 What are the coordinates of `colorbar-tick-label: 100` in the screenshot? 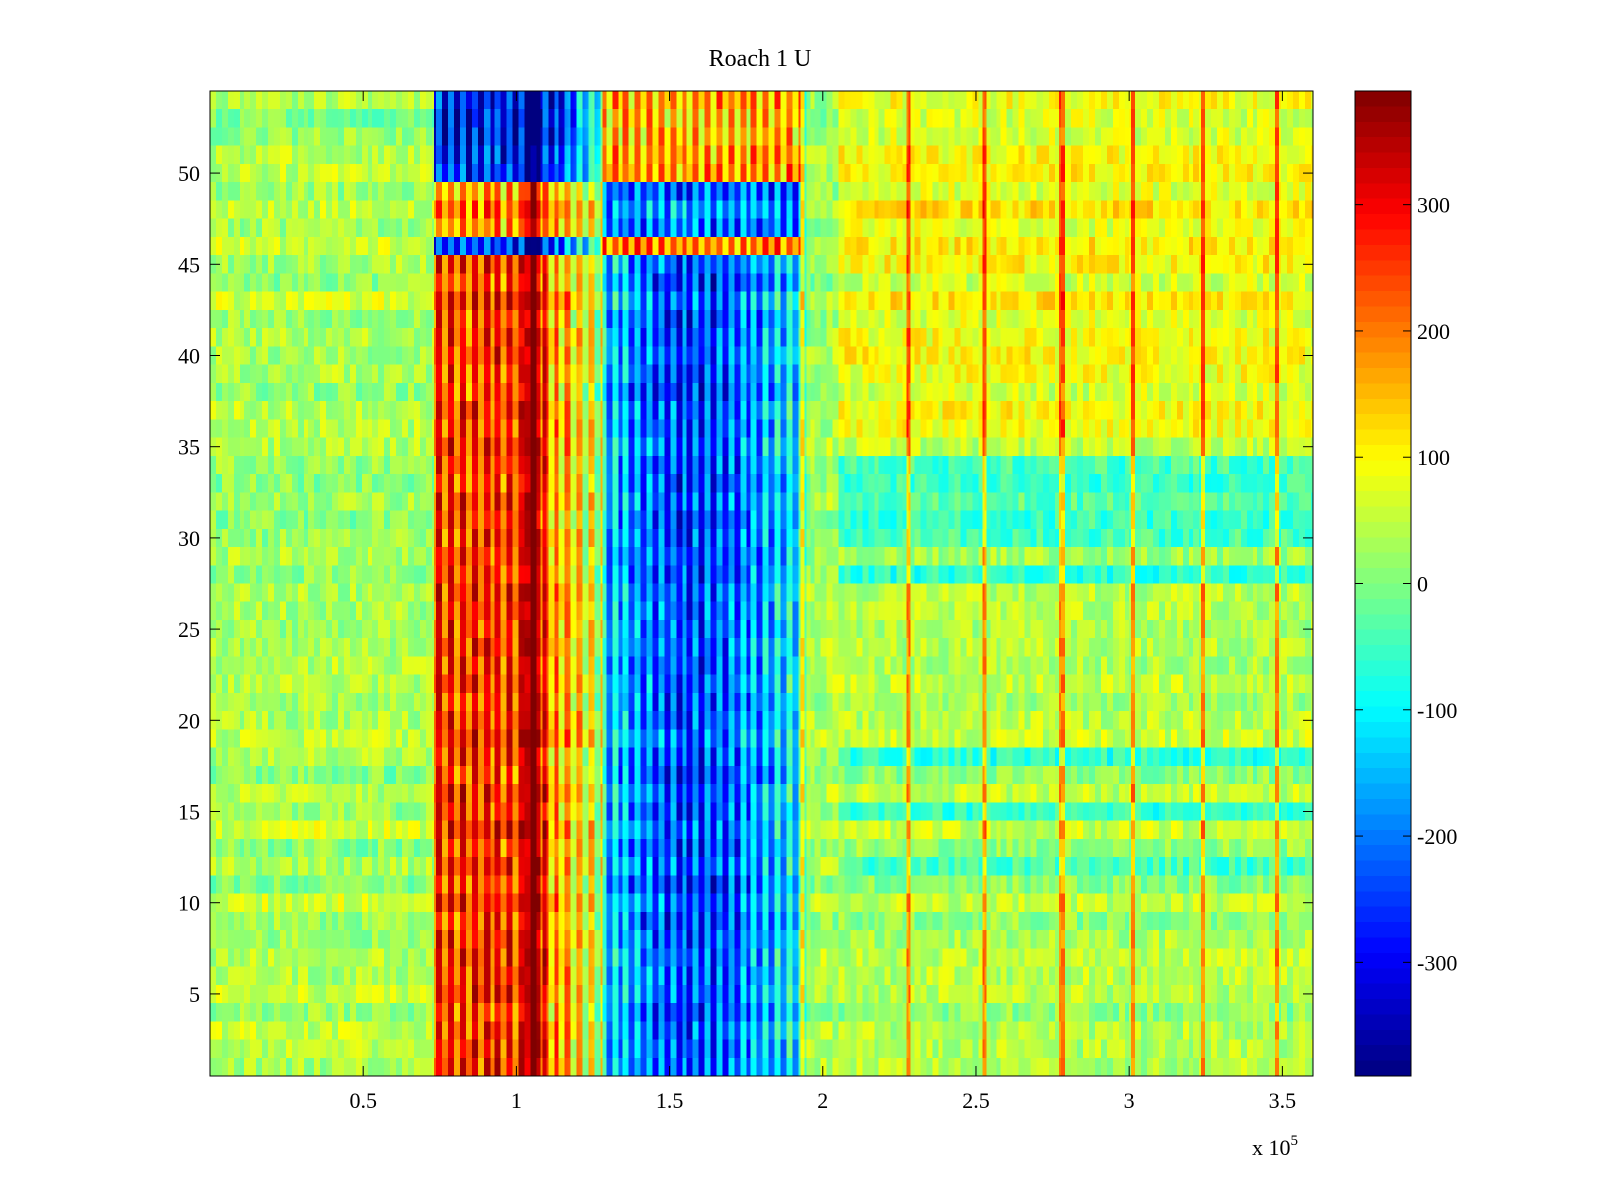 It's located at (1433, 457).